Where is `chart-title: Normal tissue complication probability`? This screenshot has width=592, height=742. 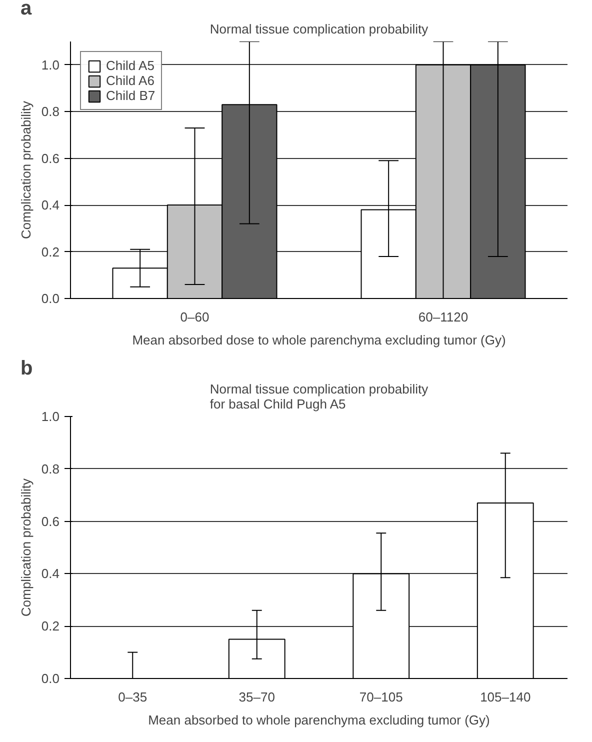
chart-title: Normal tissue complication probability is located at coordinates (319, 29).